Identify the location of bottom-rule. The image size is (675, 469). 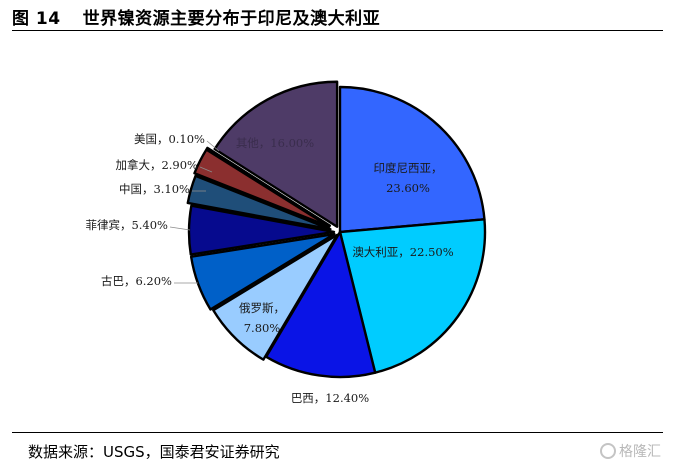
(337, 432).